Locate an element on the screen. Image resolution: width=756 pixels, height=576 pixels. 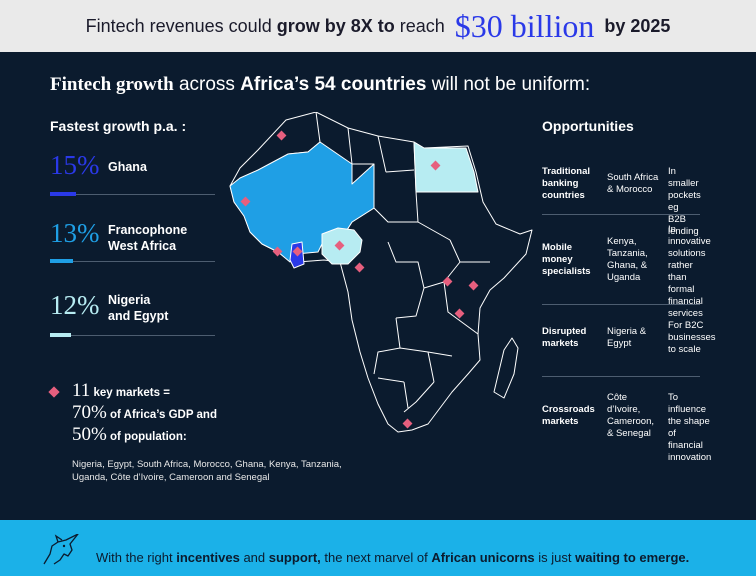
opp-text: solutions is located at coordinates (687, 253).